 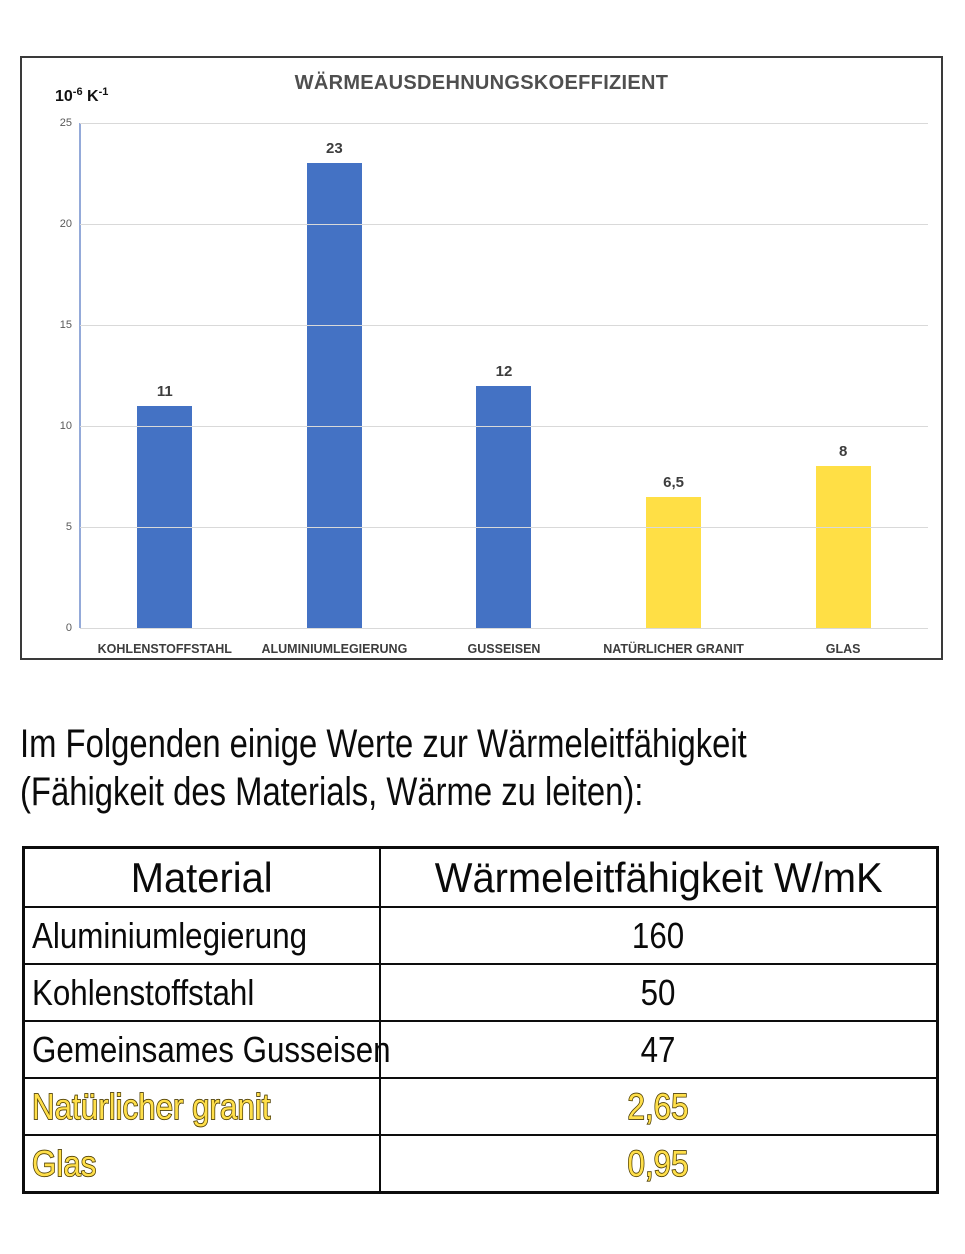 What do you see at coordinates (170, 935) in the screenshot?
I see `material-text: Aluminiumlegierung` at bounding box center [170, 935].